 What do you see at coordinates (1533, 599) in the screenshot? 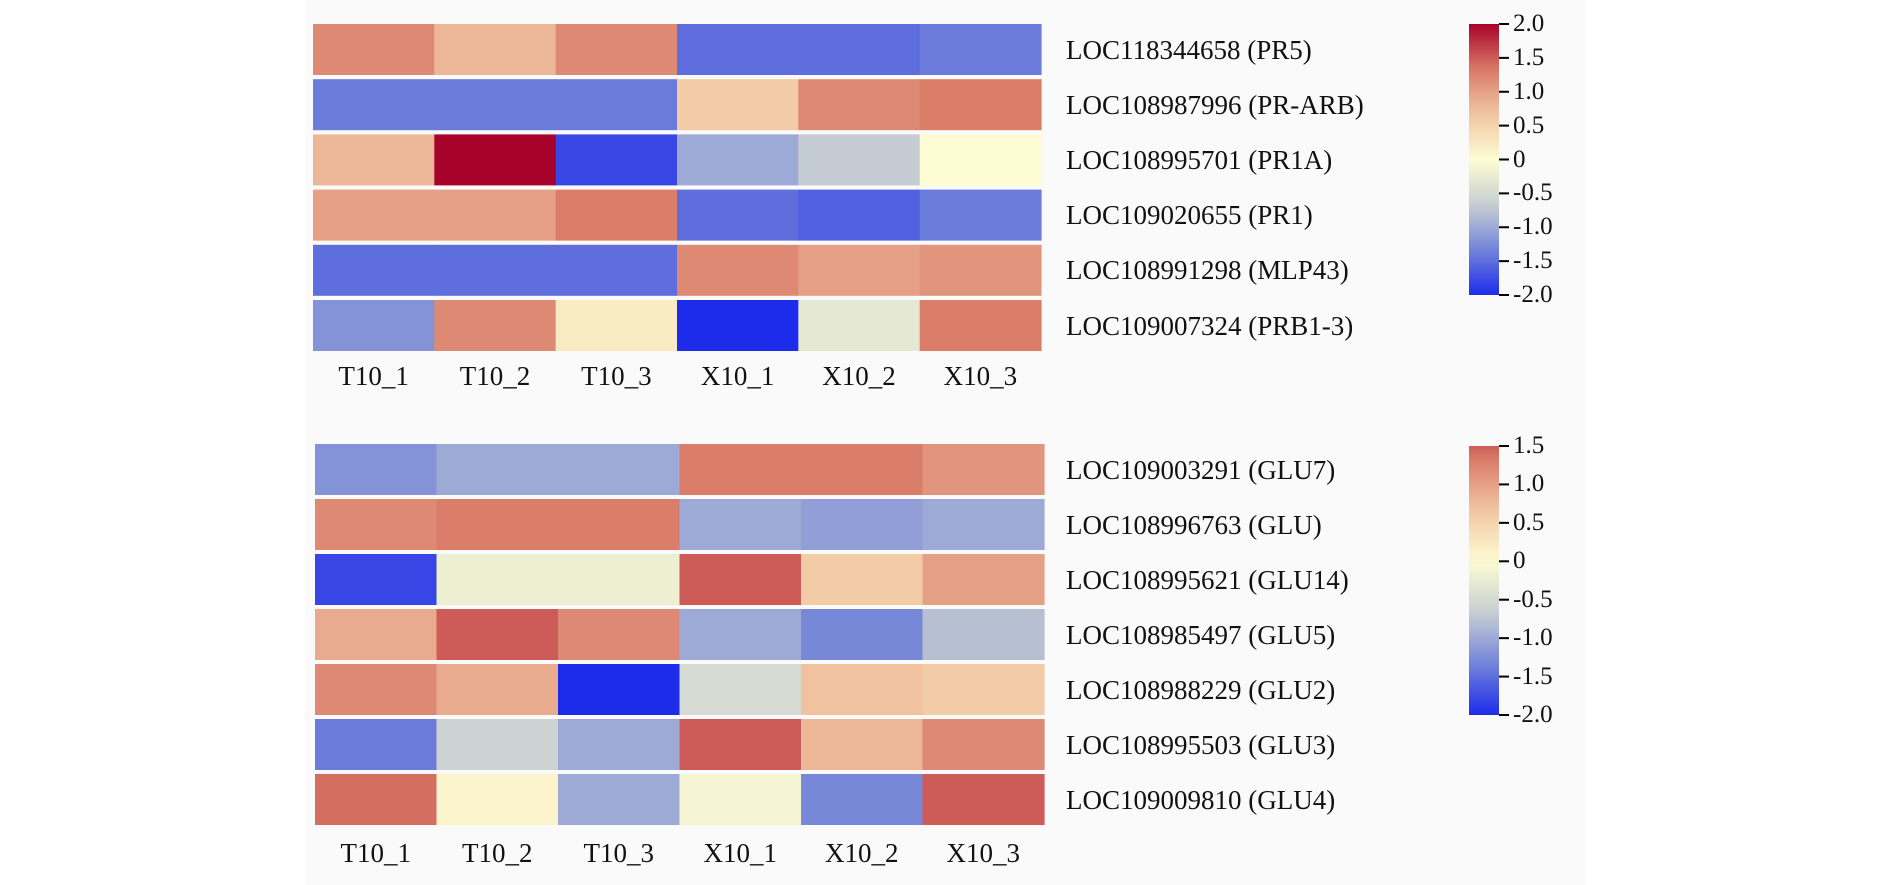
I see `colorbar-tick-label: -0.5` at bounding box center [1533, 599].